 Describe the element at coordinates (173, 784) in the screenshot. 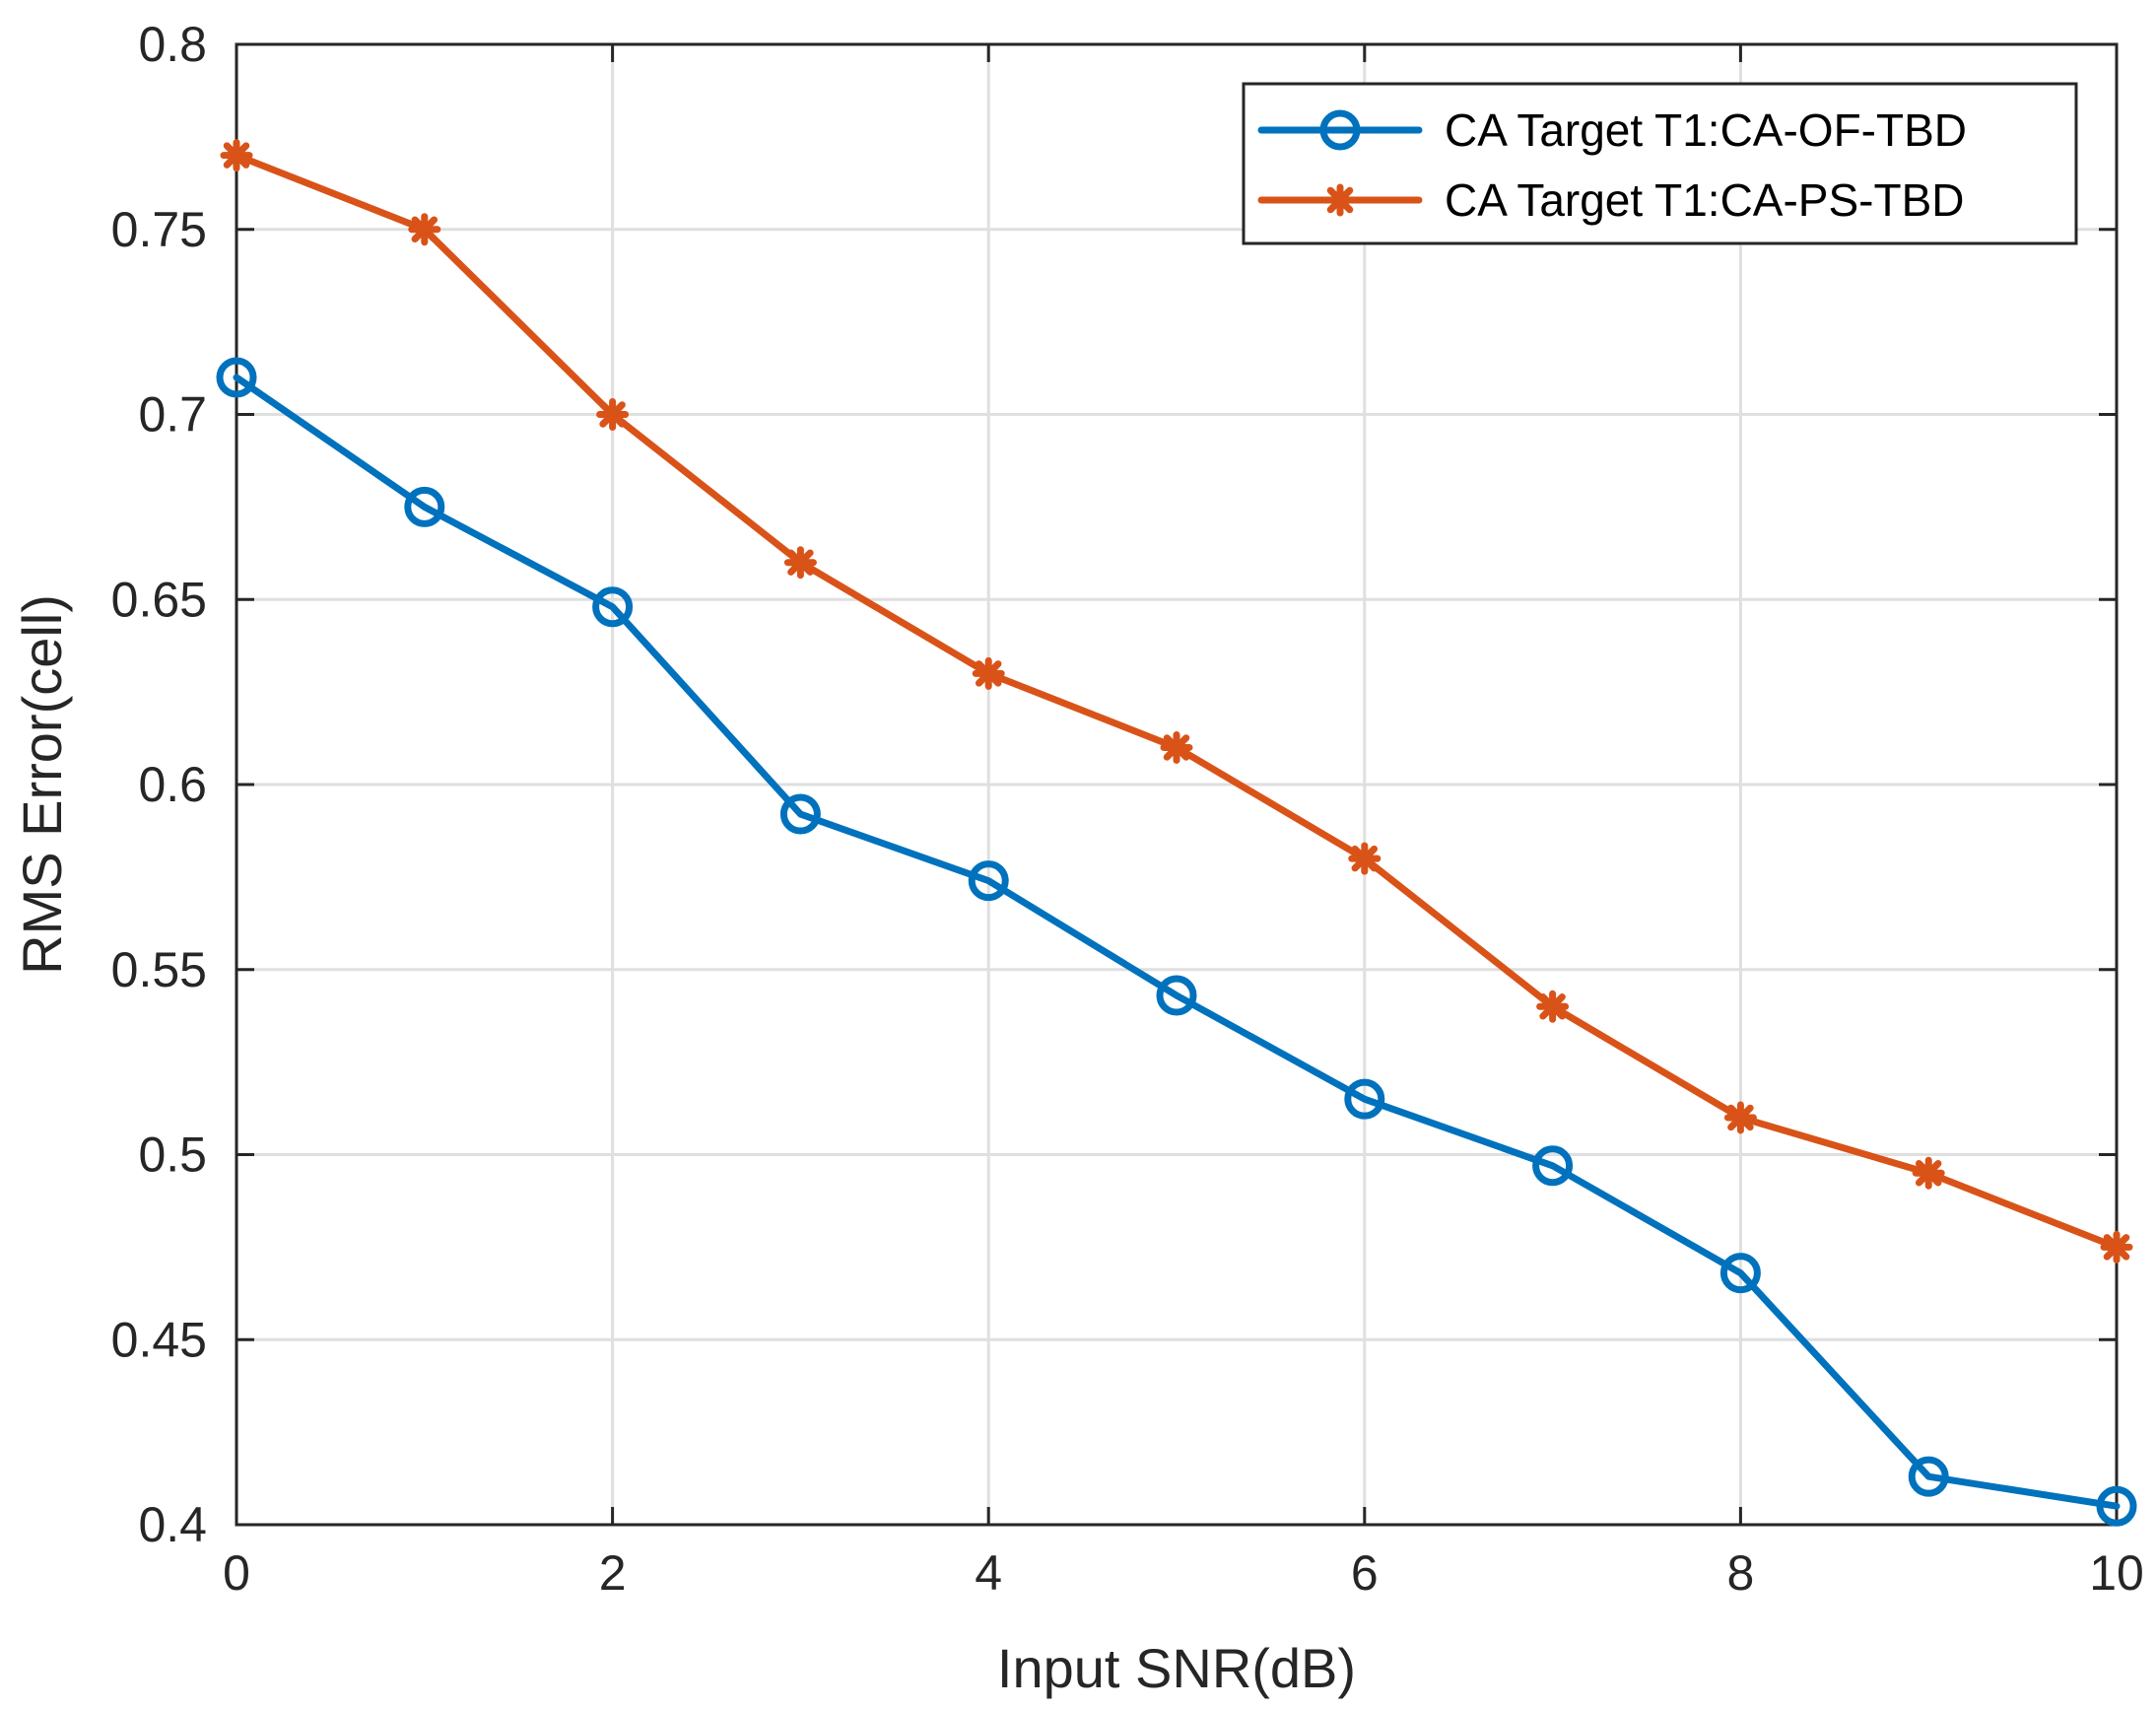

I see `y-tick-label: 0.6` at that location.